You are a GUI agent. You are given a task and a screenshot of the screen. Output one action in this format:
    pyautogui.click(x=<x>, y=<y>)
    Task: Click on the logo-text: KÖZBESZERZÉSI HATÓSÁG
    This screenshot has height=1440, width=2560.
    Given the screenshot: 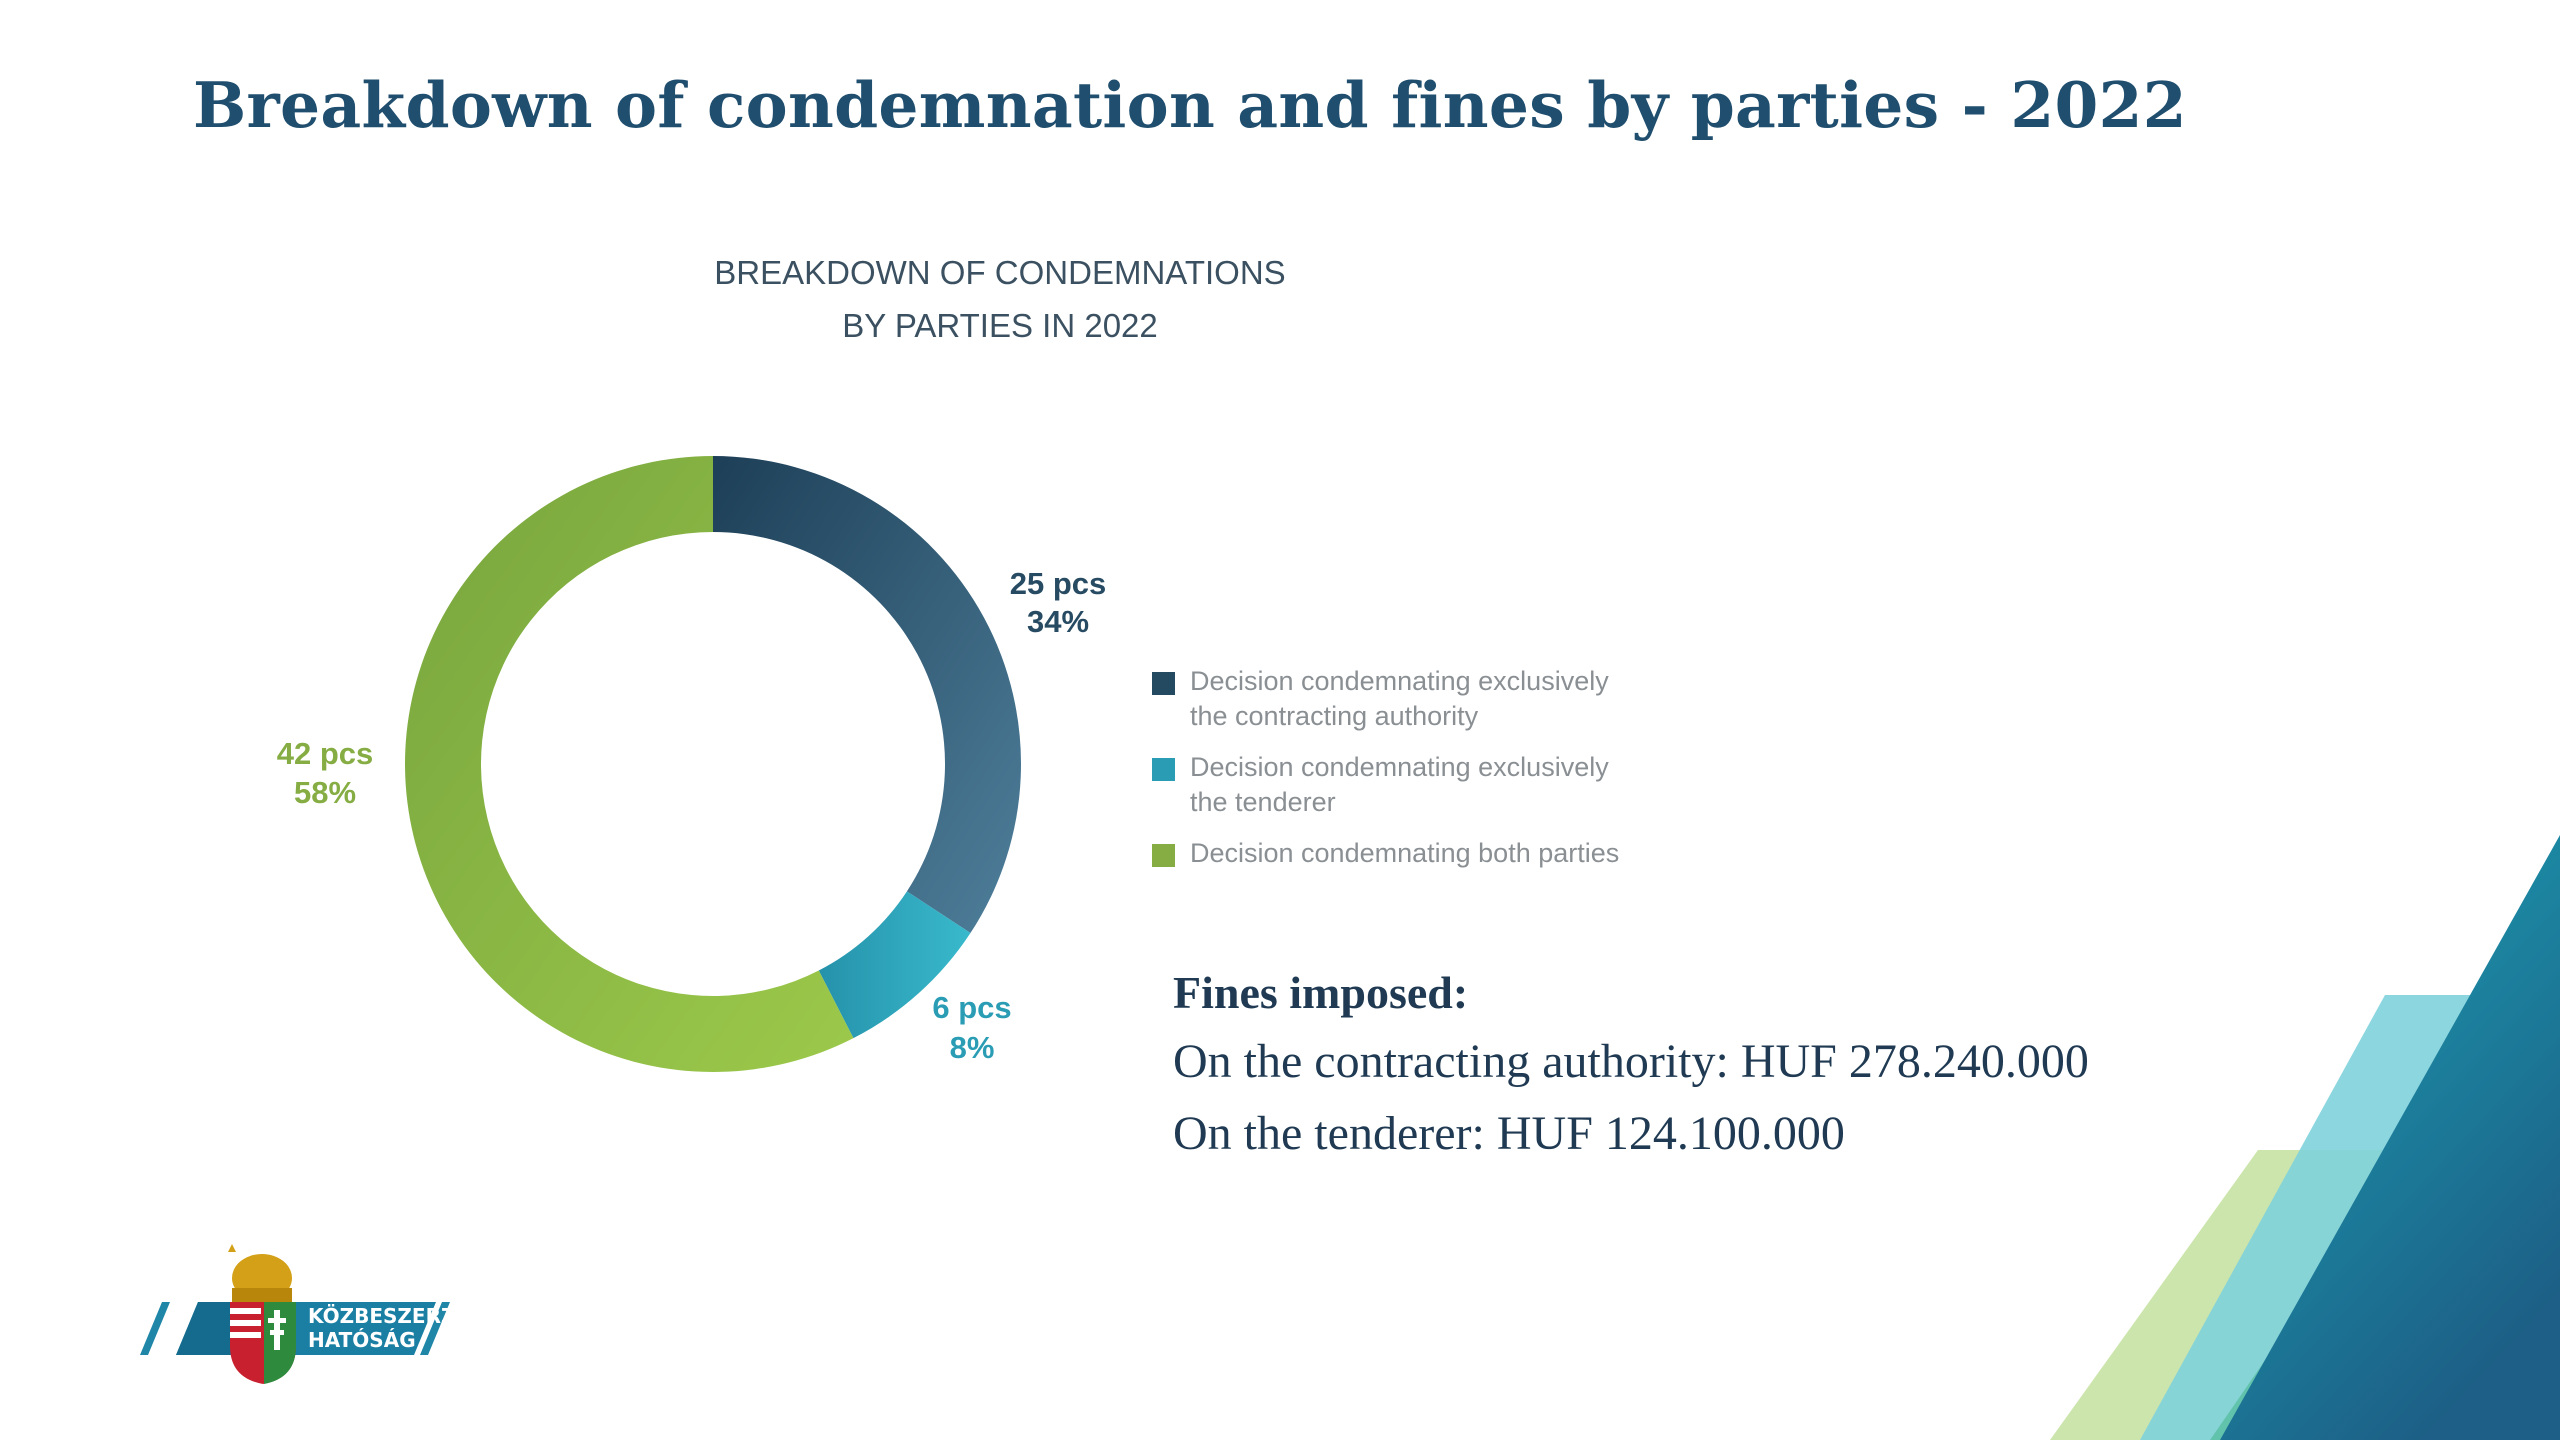 What is the action you would take?
    pyautogui.click(x=399, y=1328)
    